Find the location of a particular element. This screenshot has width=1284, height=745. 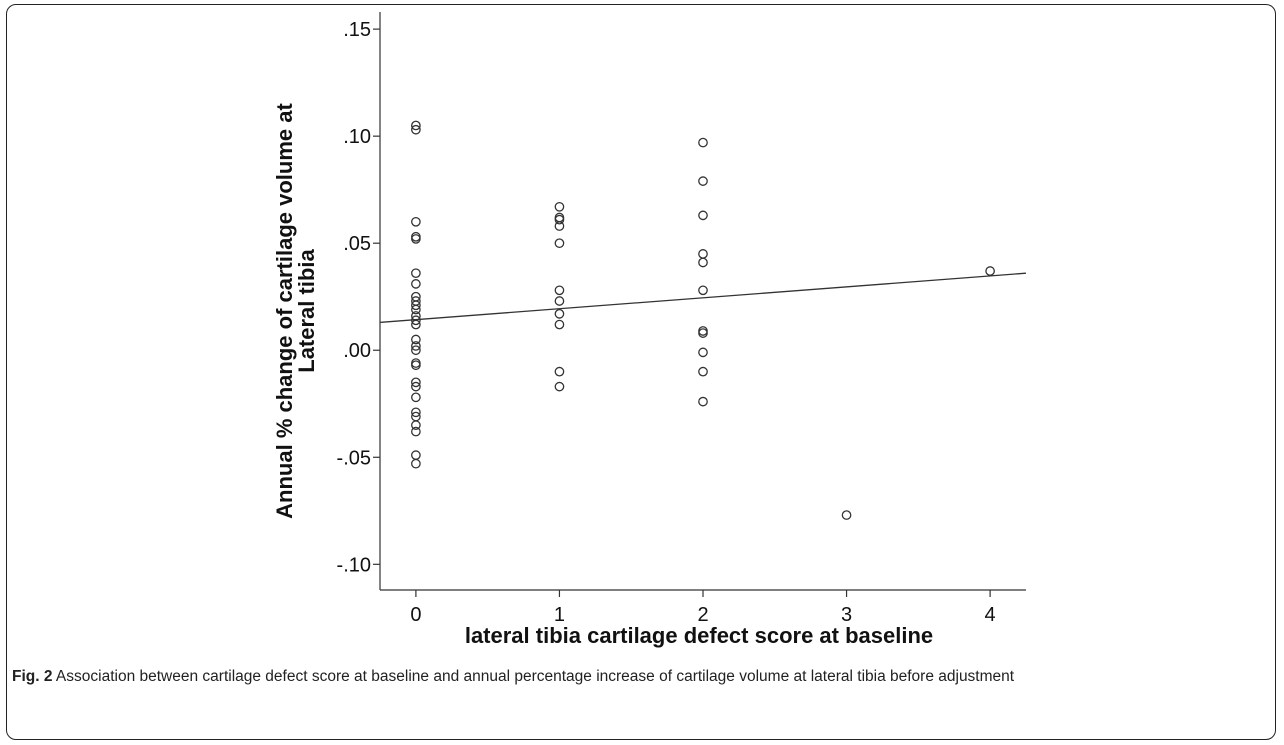

y-tick-label: .15 is located at coordinates (357, 30).